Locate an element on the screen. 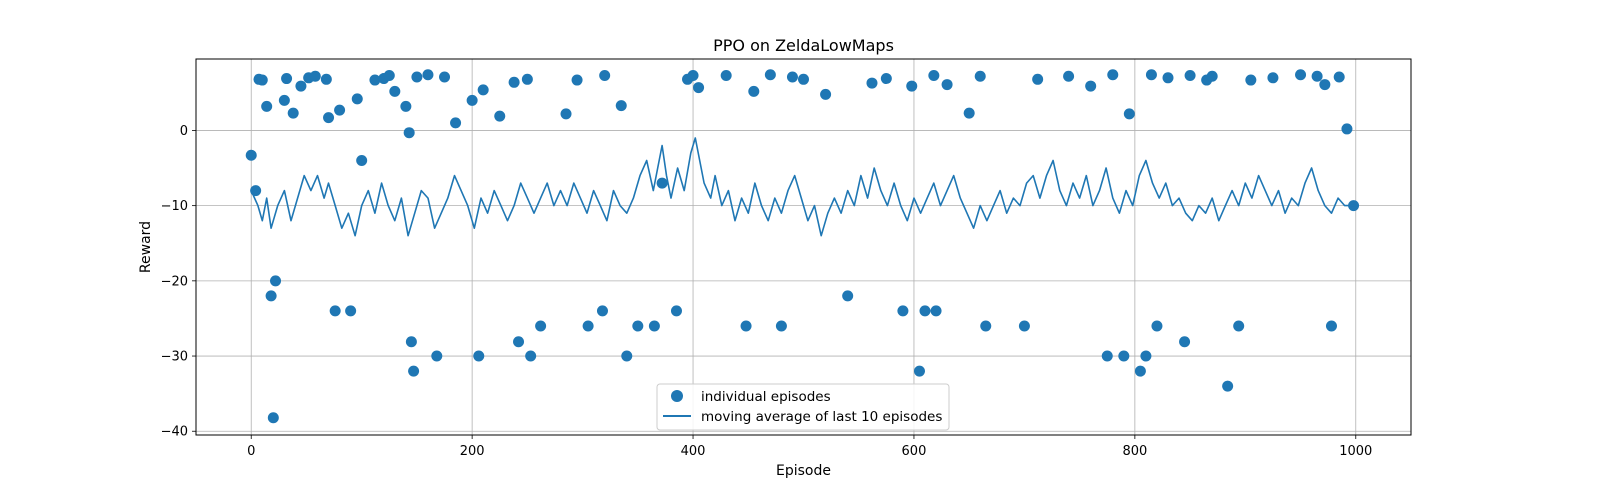 This screenshot has height=500, width=1600. y-axis-title: Reward is located at coordinates (146, 247).